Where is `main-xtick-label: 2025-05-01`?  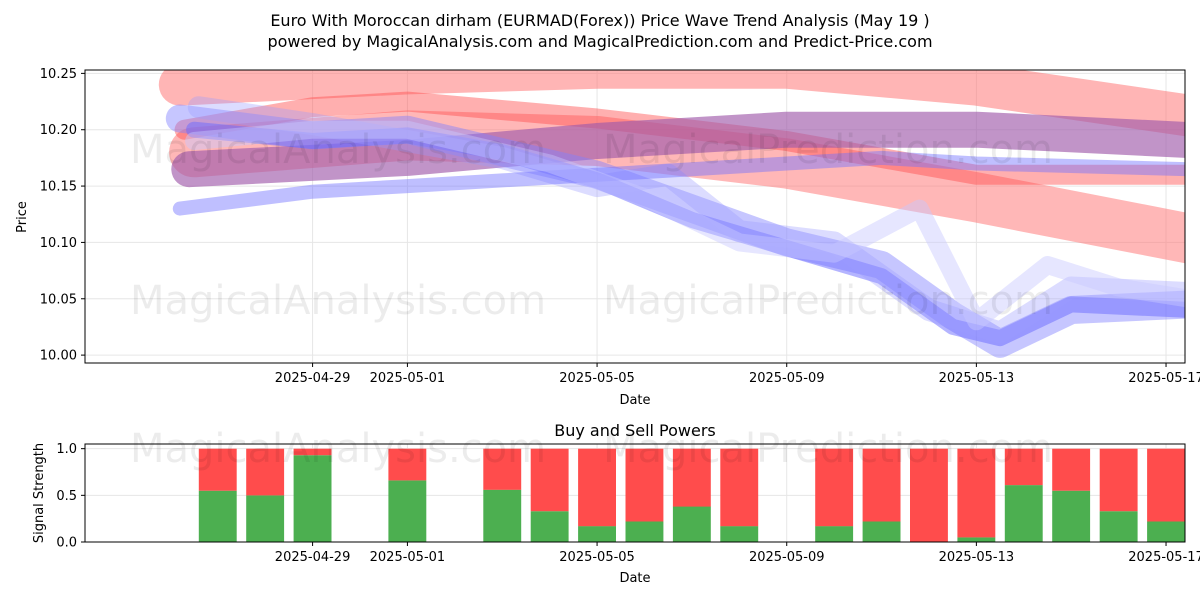 main-xtick-label: 2025-05-01 is located at coordinates (408, 378).